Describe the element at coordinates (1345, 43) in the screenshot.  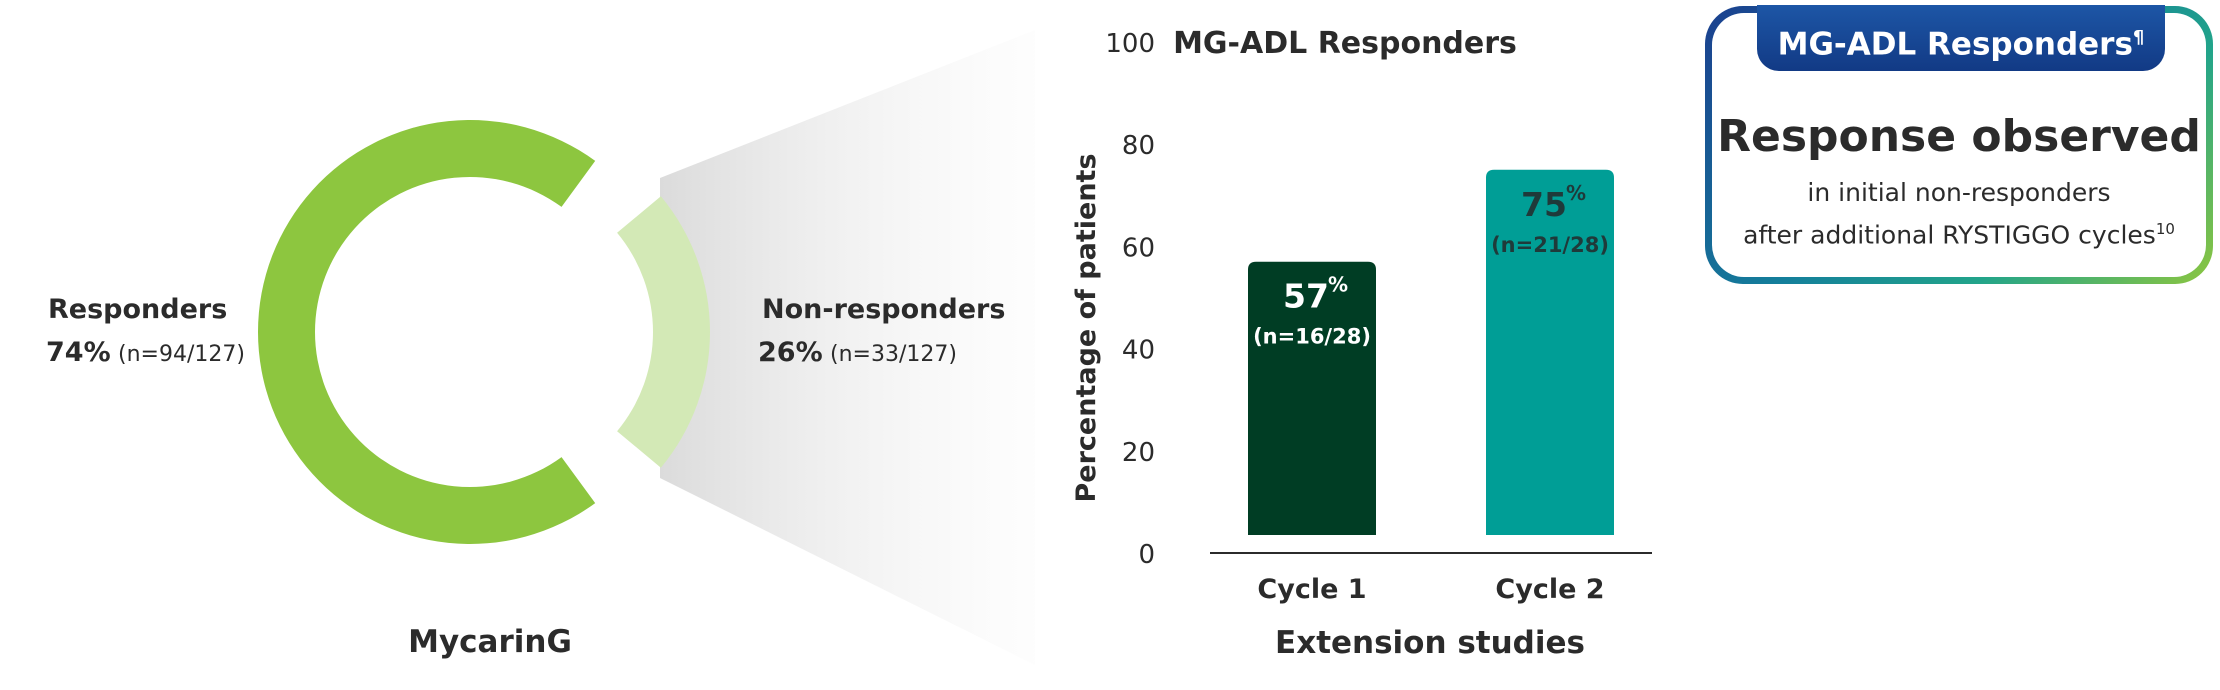
I see `chart-title: MG-ADL Responders` at that location.